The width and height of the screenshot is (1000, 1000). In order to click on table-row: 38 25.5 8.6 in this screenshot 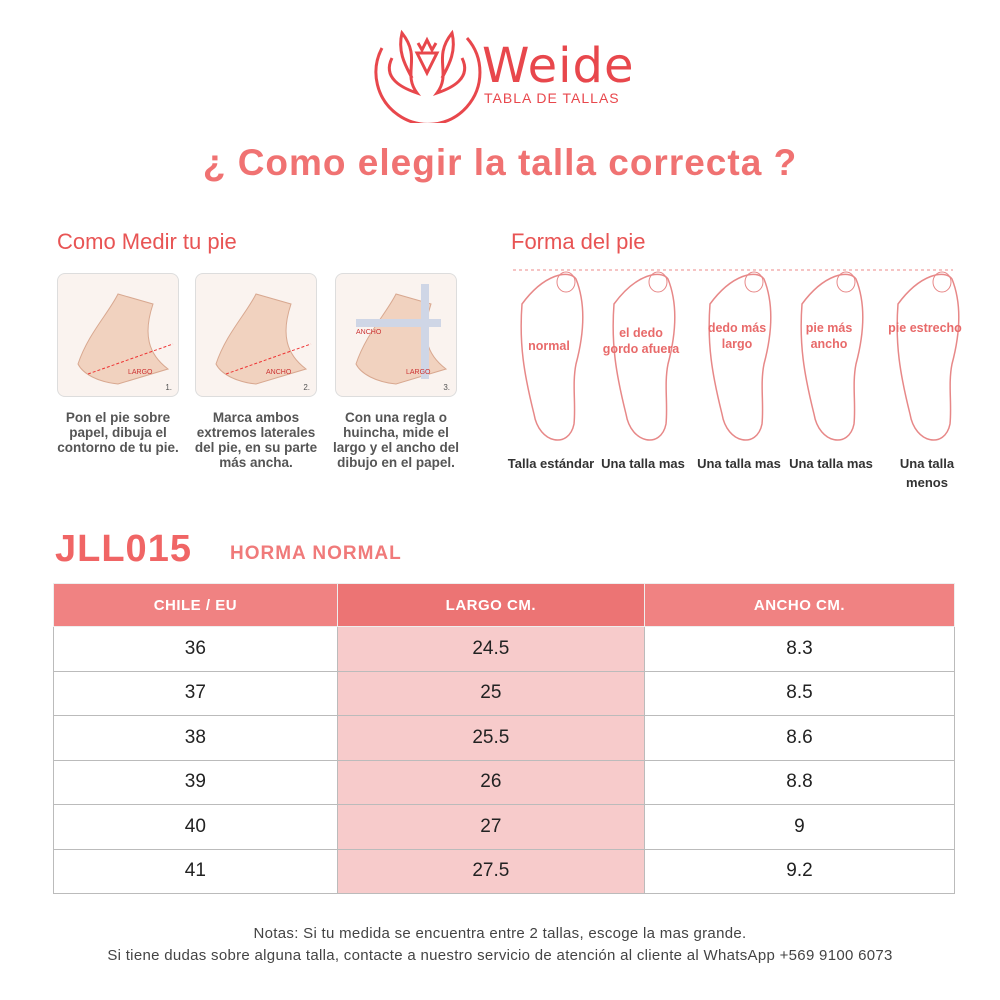, I will do `click(504, 738)`.